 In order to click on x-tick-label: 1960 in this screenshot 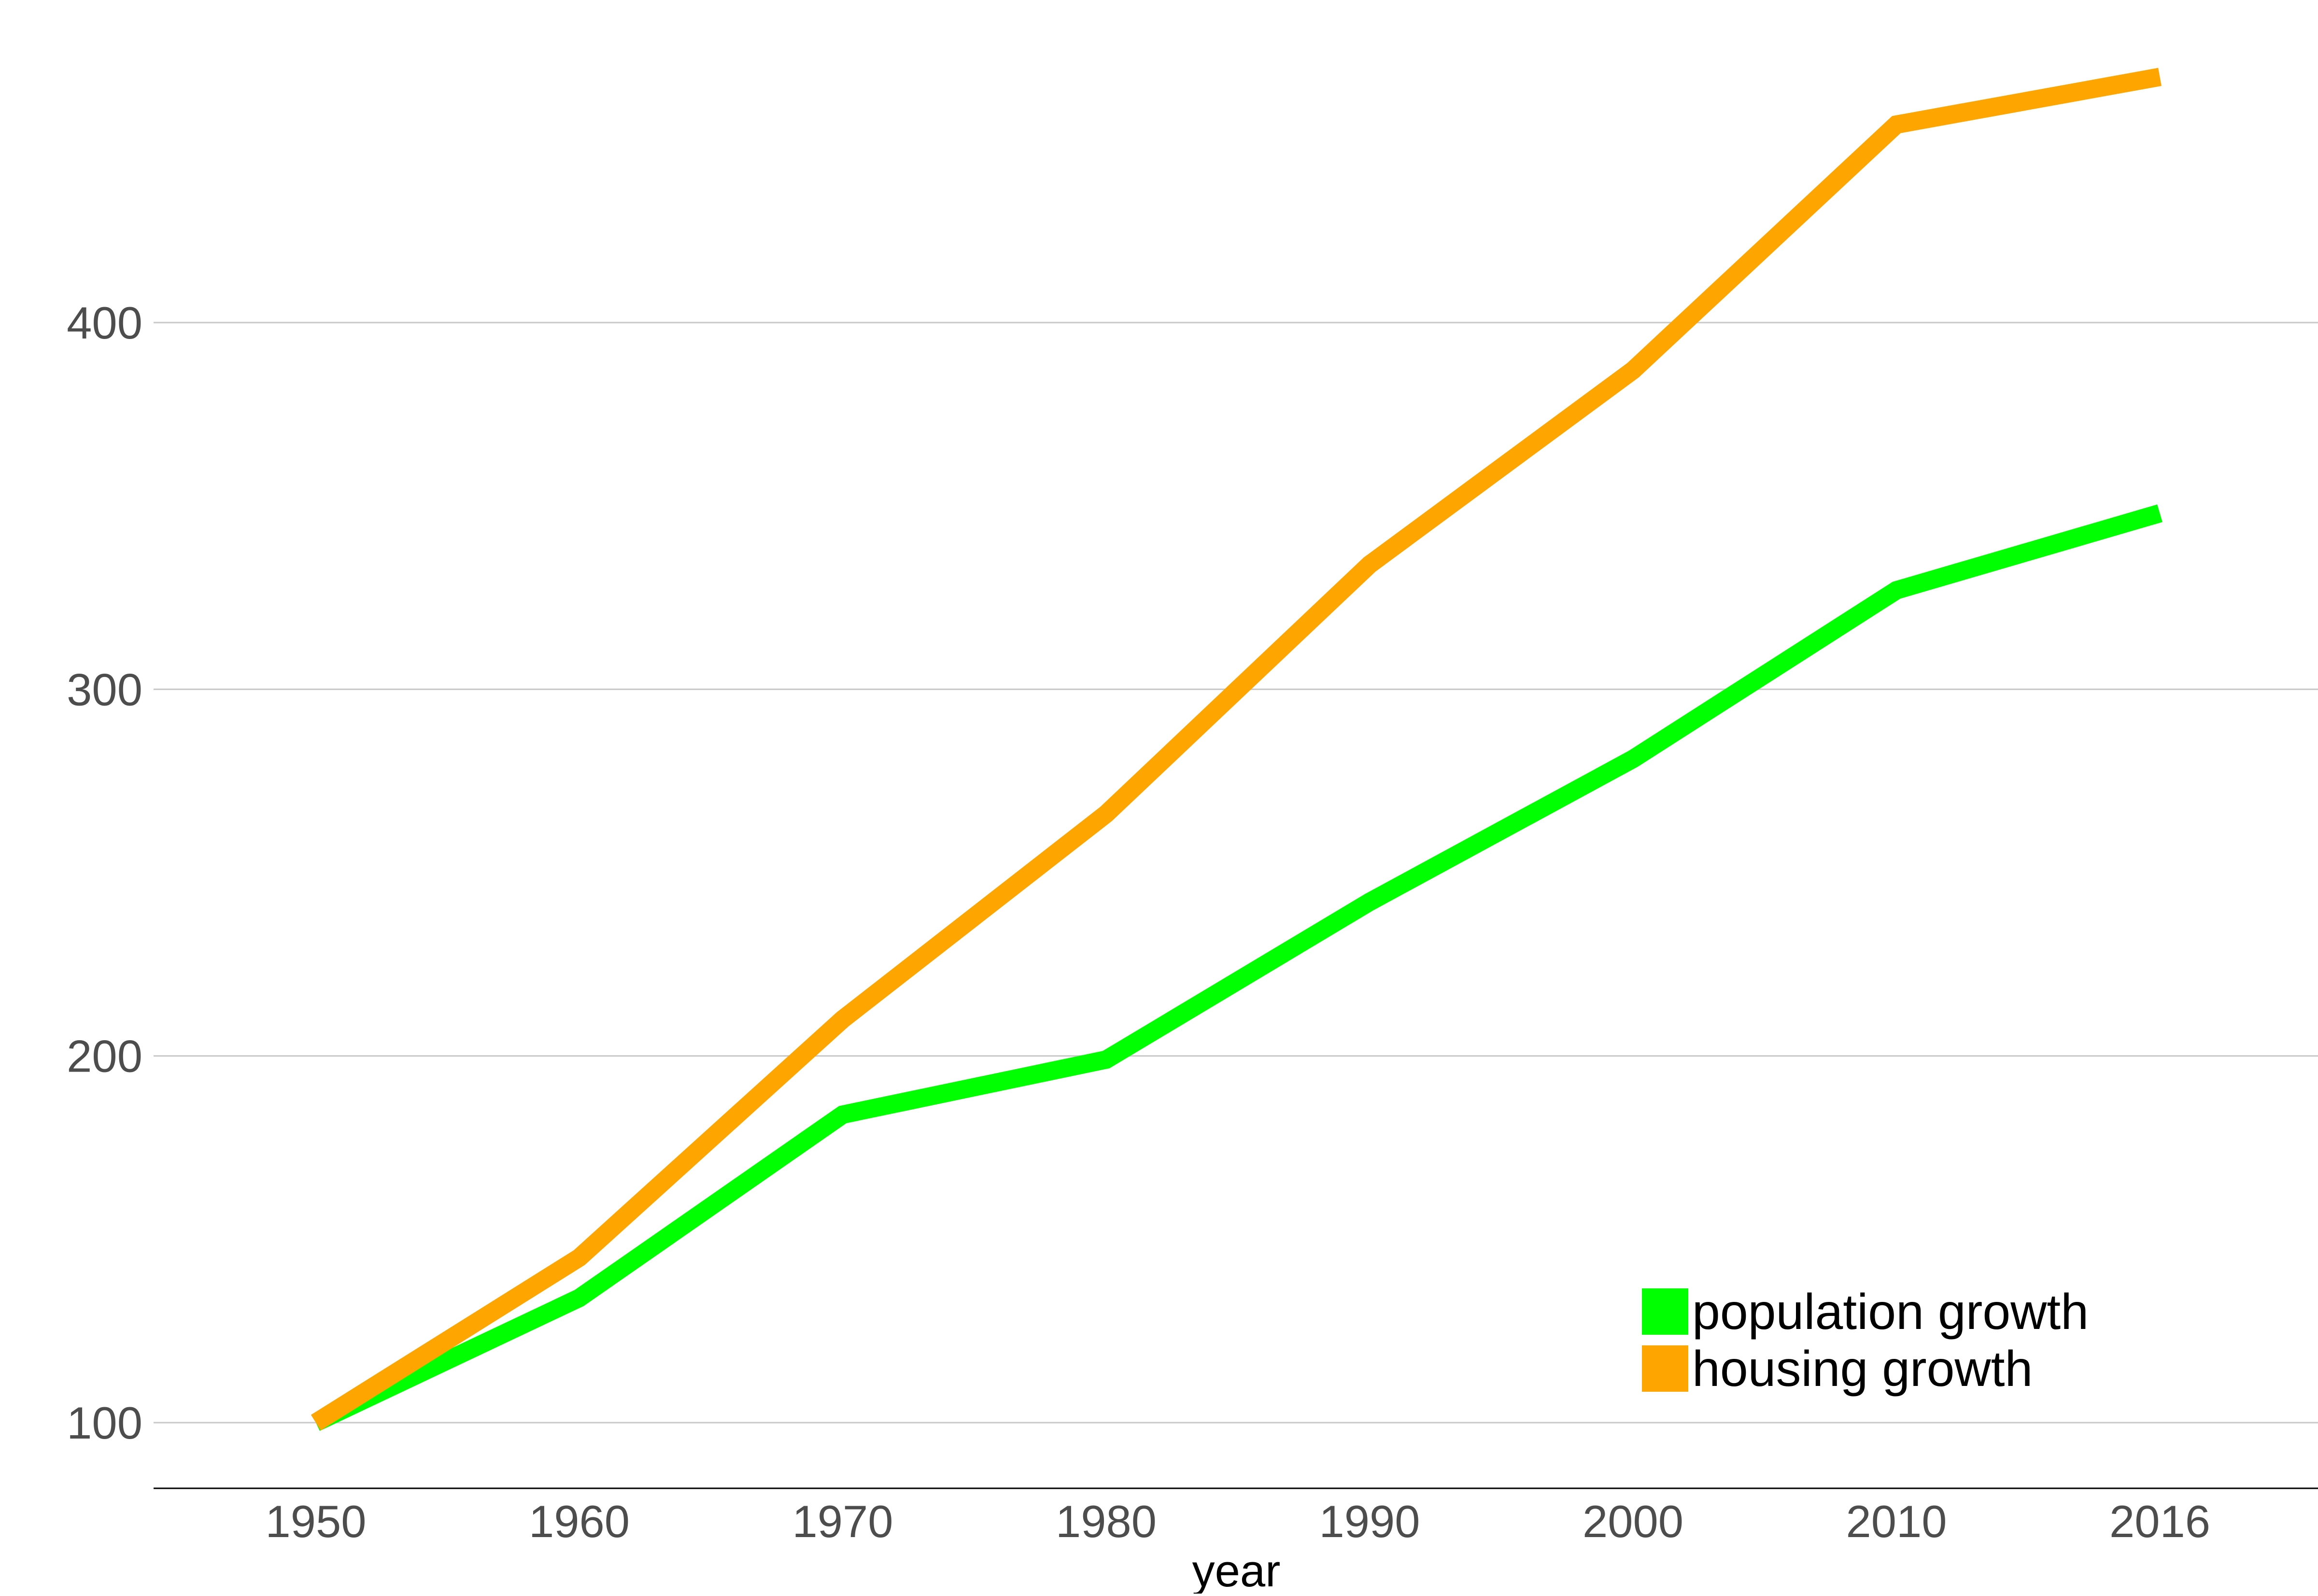, I will do `click(579, 1521)`.